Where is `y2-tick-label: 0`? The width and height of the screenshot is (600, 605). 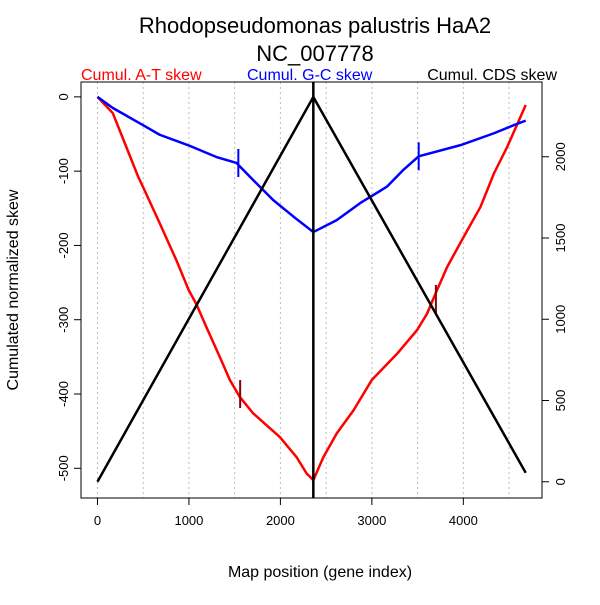
y2-tick-label: 0 is located at coordinates (560, 481).